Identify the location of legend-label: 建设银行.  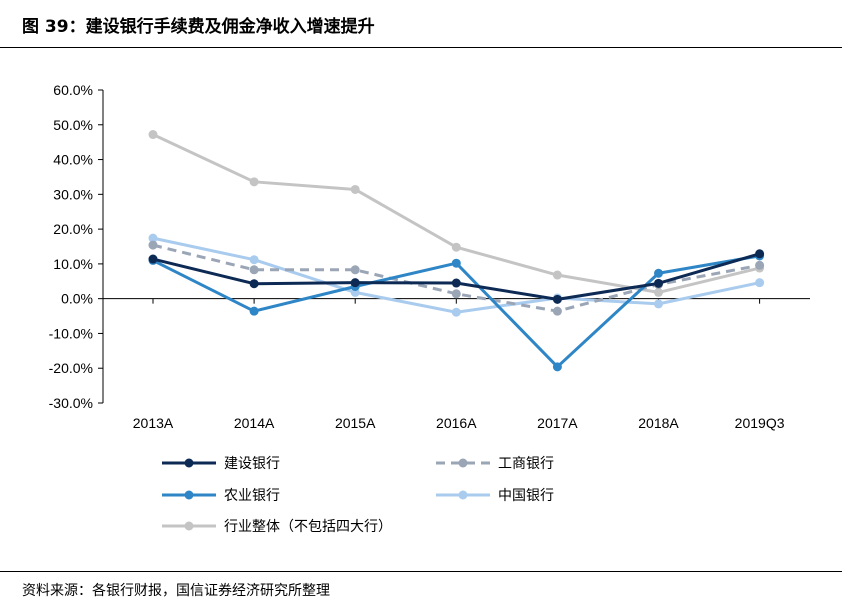
(252, 464).